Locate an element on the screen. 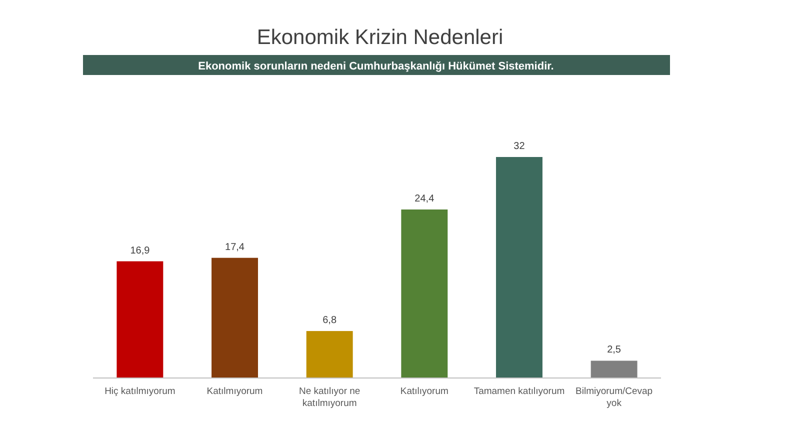  data-label: 6,8 is located at coordinates (329, 320).